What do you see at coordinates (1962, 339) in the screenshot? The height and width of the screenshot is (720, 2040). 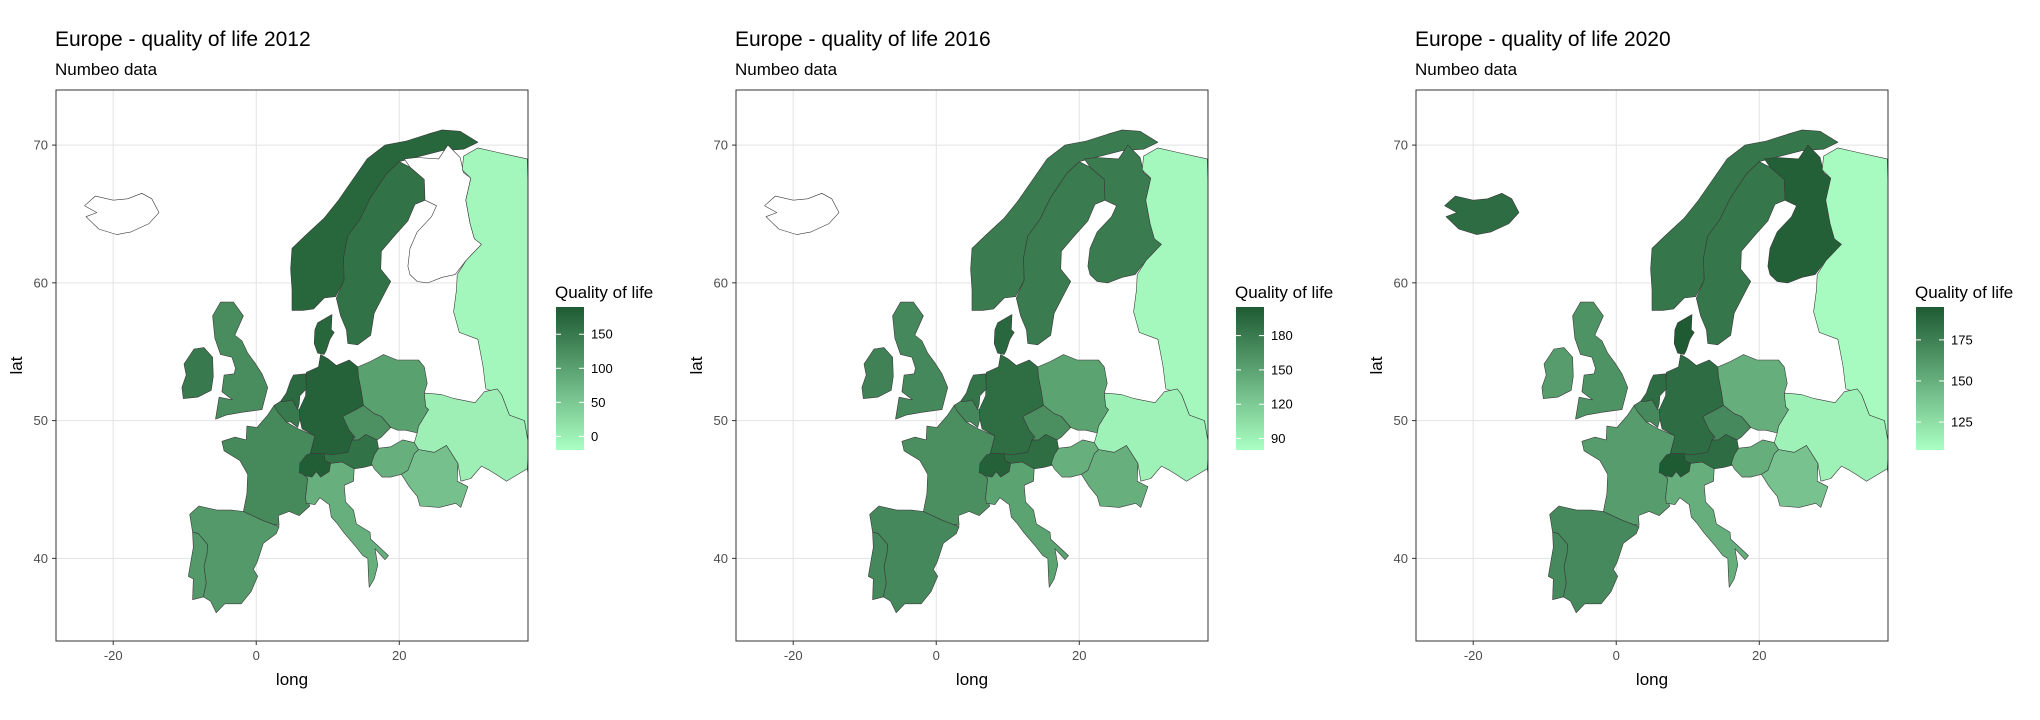 I see `legend-label: 175` at bounding box center [1962, 339].